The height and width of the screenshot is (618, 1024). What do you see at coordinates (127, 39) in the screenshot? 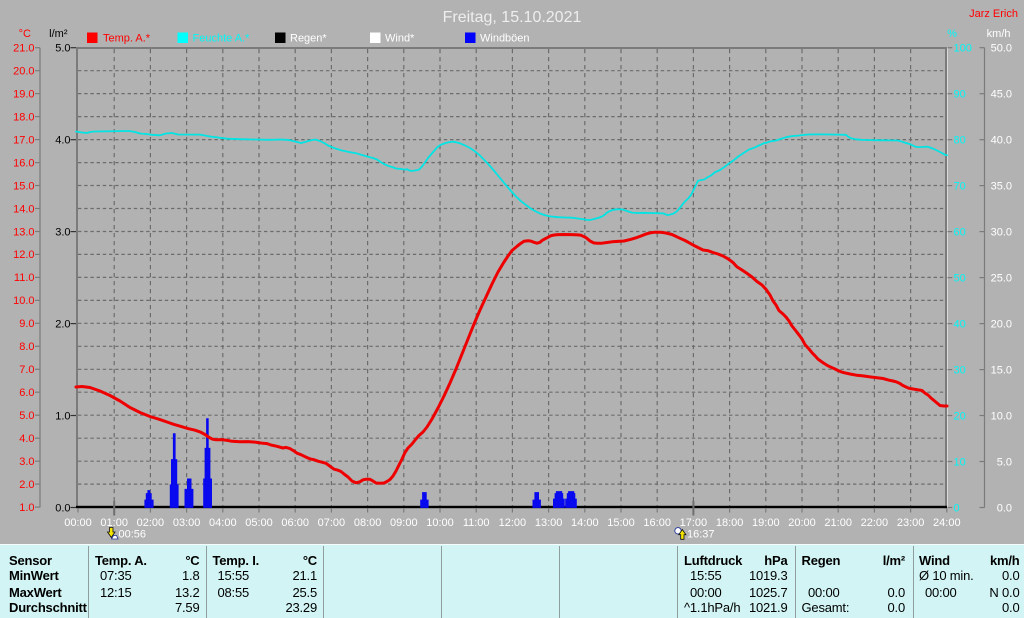
I see `svg-text: Temp. A.*` at bounding box center [127, 39].